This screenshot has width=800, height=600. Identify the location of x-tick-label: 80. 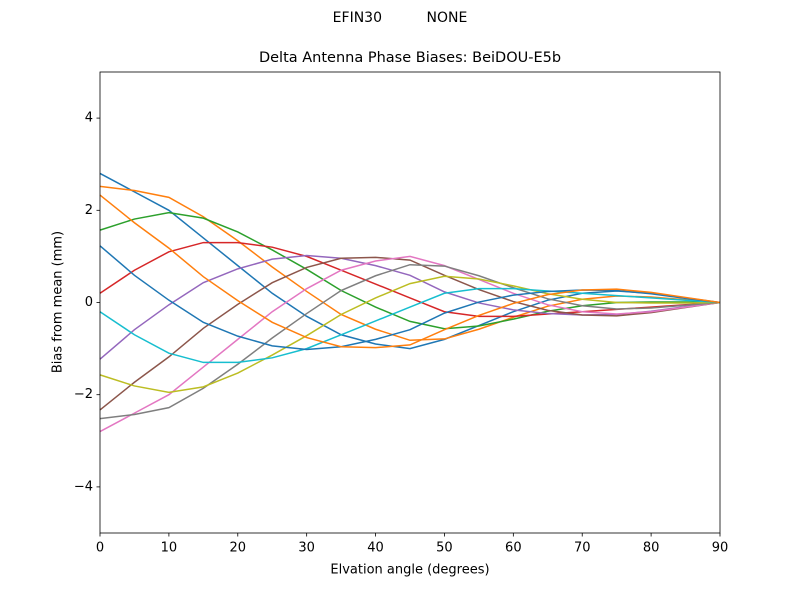
(651, 548).